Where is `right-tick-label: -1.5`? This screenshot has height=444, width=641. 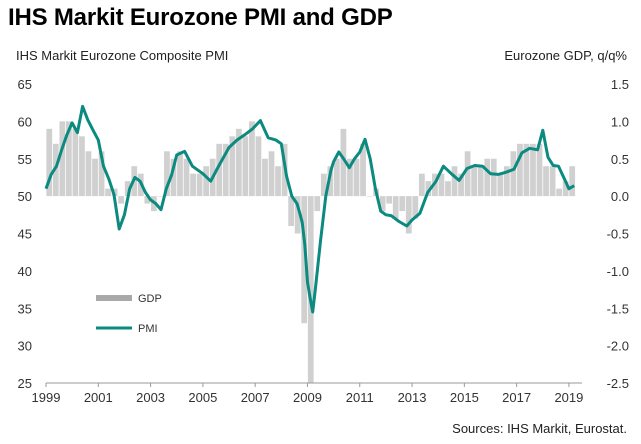 right-tick-label: -1.5 is located at coordinates (618, 308).